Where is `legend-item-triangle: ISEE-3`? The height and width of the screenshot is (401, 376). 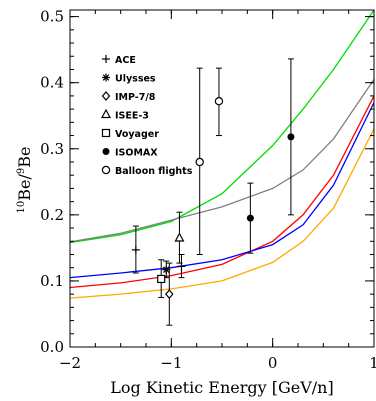 legend-item-triangle: ISEE-3 is located at coordinates (125, 115).